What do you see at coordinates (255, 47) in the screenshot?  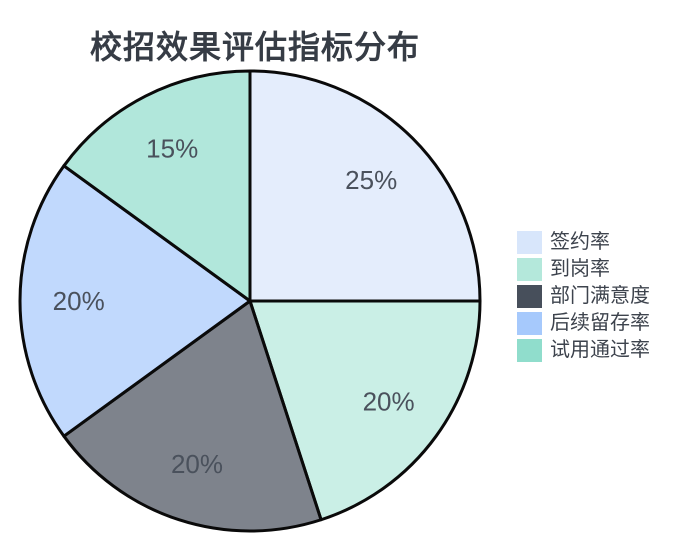 I see `chart-title: 校招效果评估指标分布` at bounding box center [255, 47].